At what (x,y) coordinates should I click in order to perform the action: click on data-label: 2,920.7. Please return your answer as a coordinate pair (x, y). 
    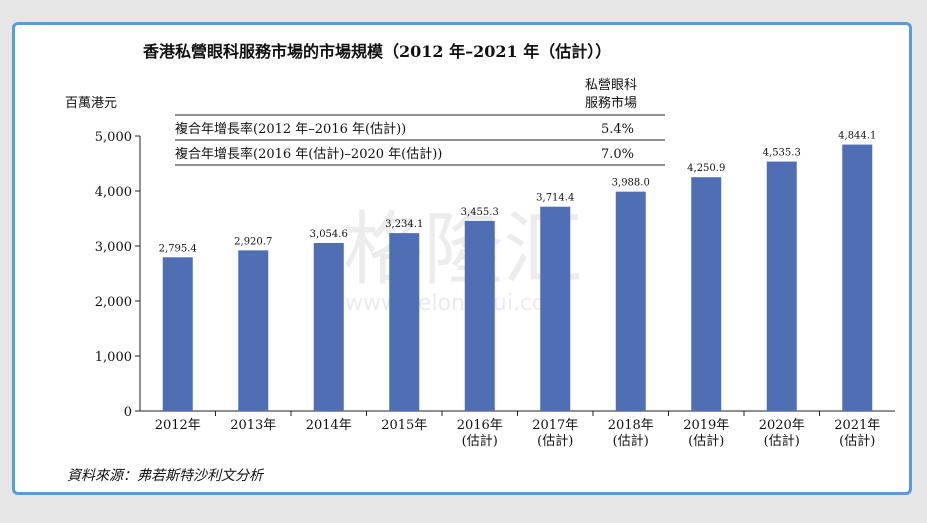
    Looking at the image, I should click on (253, 241).